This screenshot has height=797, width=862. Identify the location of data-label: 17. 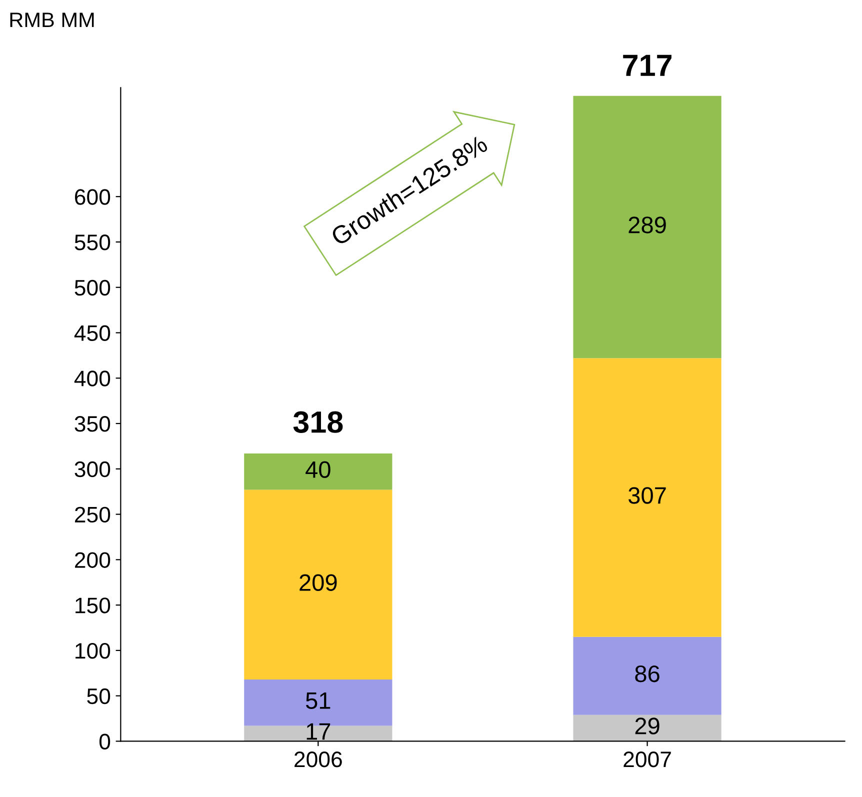
(318, 731).